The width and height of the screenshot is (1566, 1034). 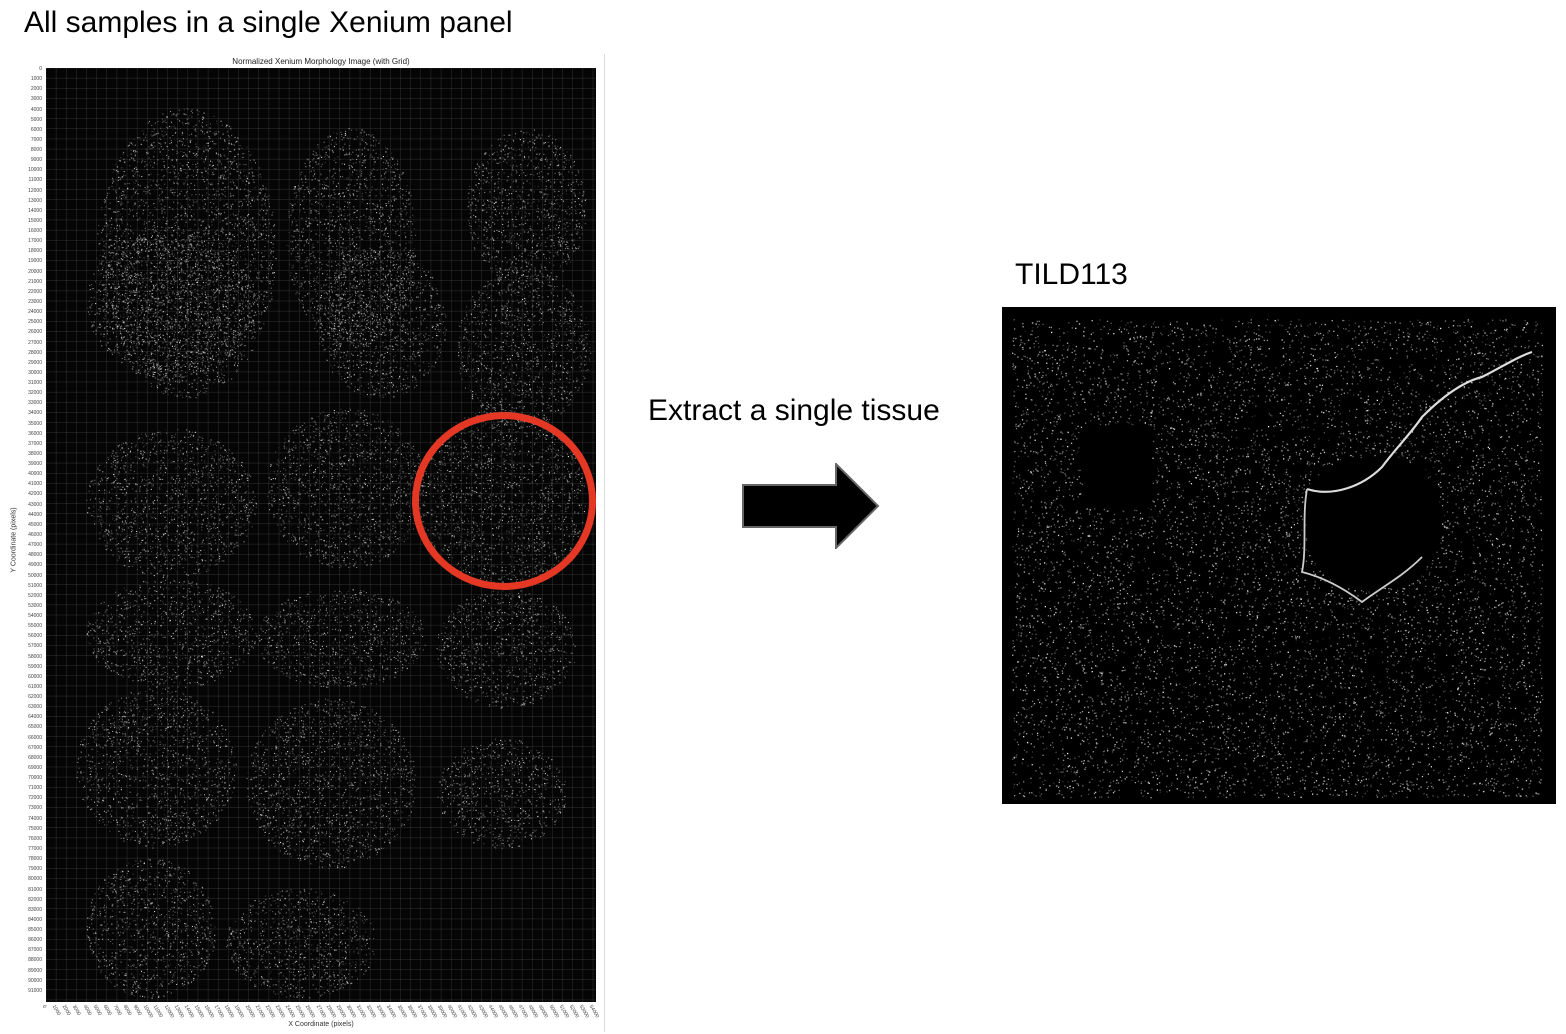 What do you see at coordinates (21, 697) in the screenshot?
I see `y-tick-label: 62000` at bounding box center [21, 697].